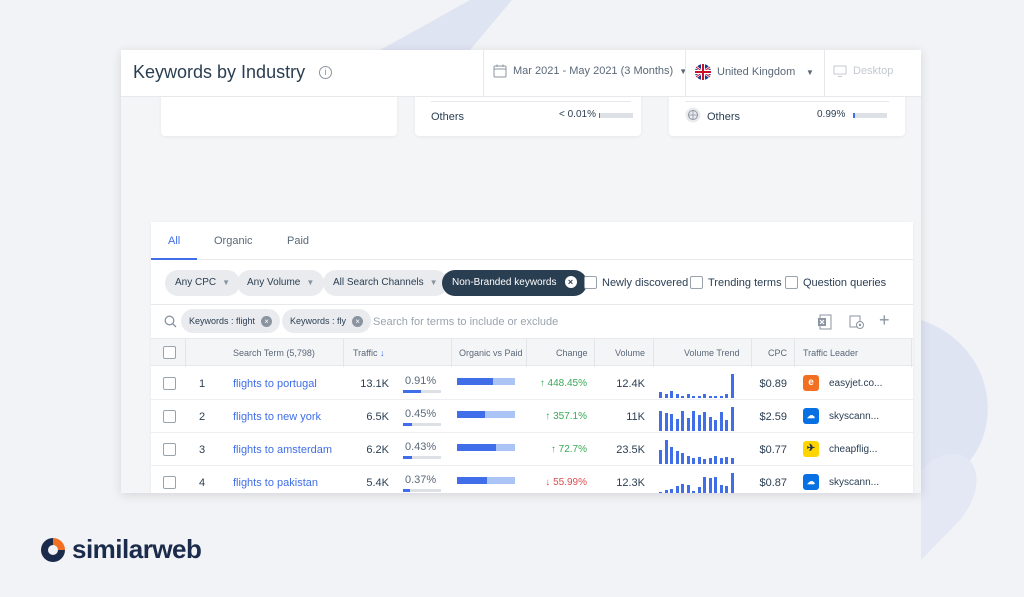  Describe the element at coordinates (590, 71) in the screenshot. I see `date-range-selector: Mar 2021 - May 2021 (3 Months) ▼` at that location.